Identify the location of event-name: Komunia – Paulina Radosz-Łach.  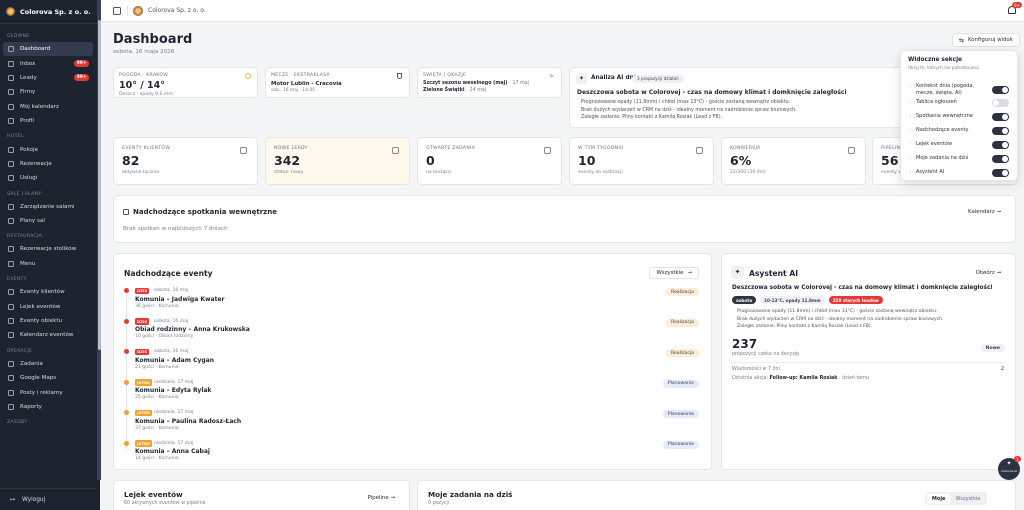
(188, 421).